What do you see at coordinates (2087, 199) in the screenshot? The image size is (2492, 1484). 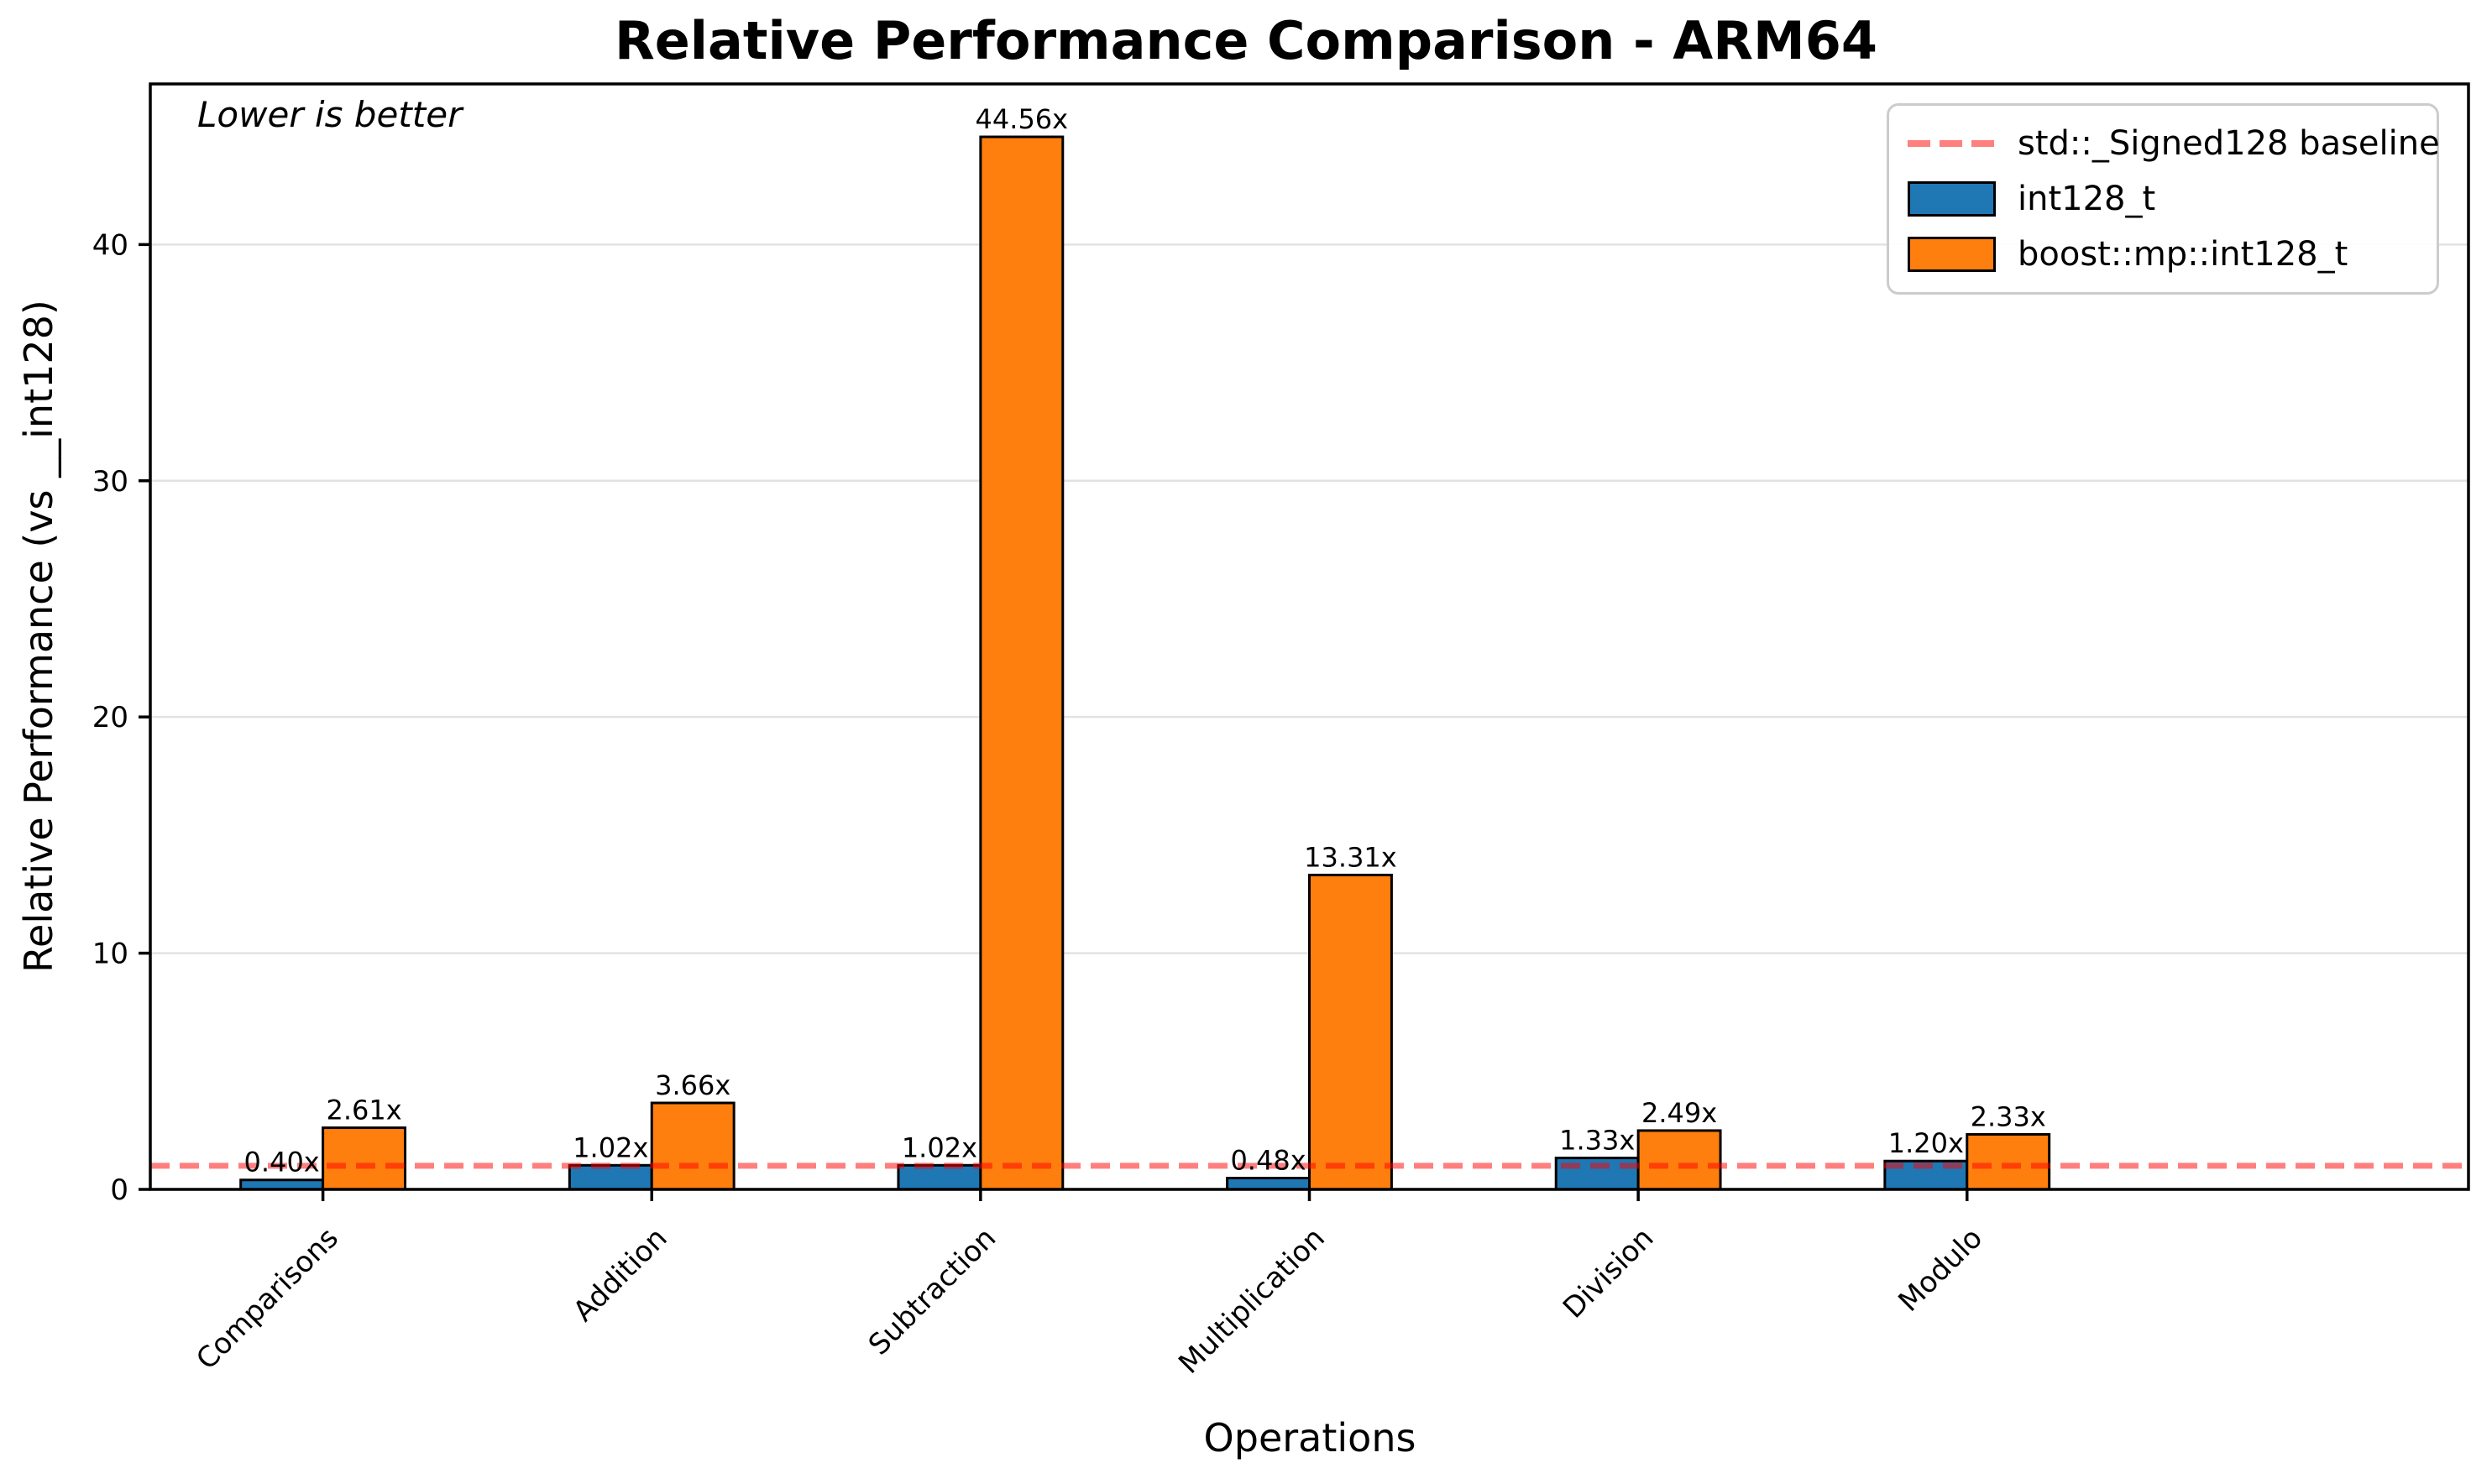 I see `legend-label-int128: int128_t` at bounding box center [2087, 199].